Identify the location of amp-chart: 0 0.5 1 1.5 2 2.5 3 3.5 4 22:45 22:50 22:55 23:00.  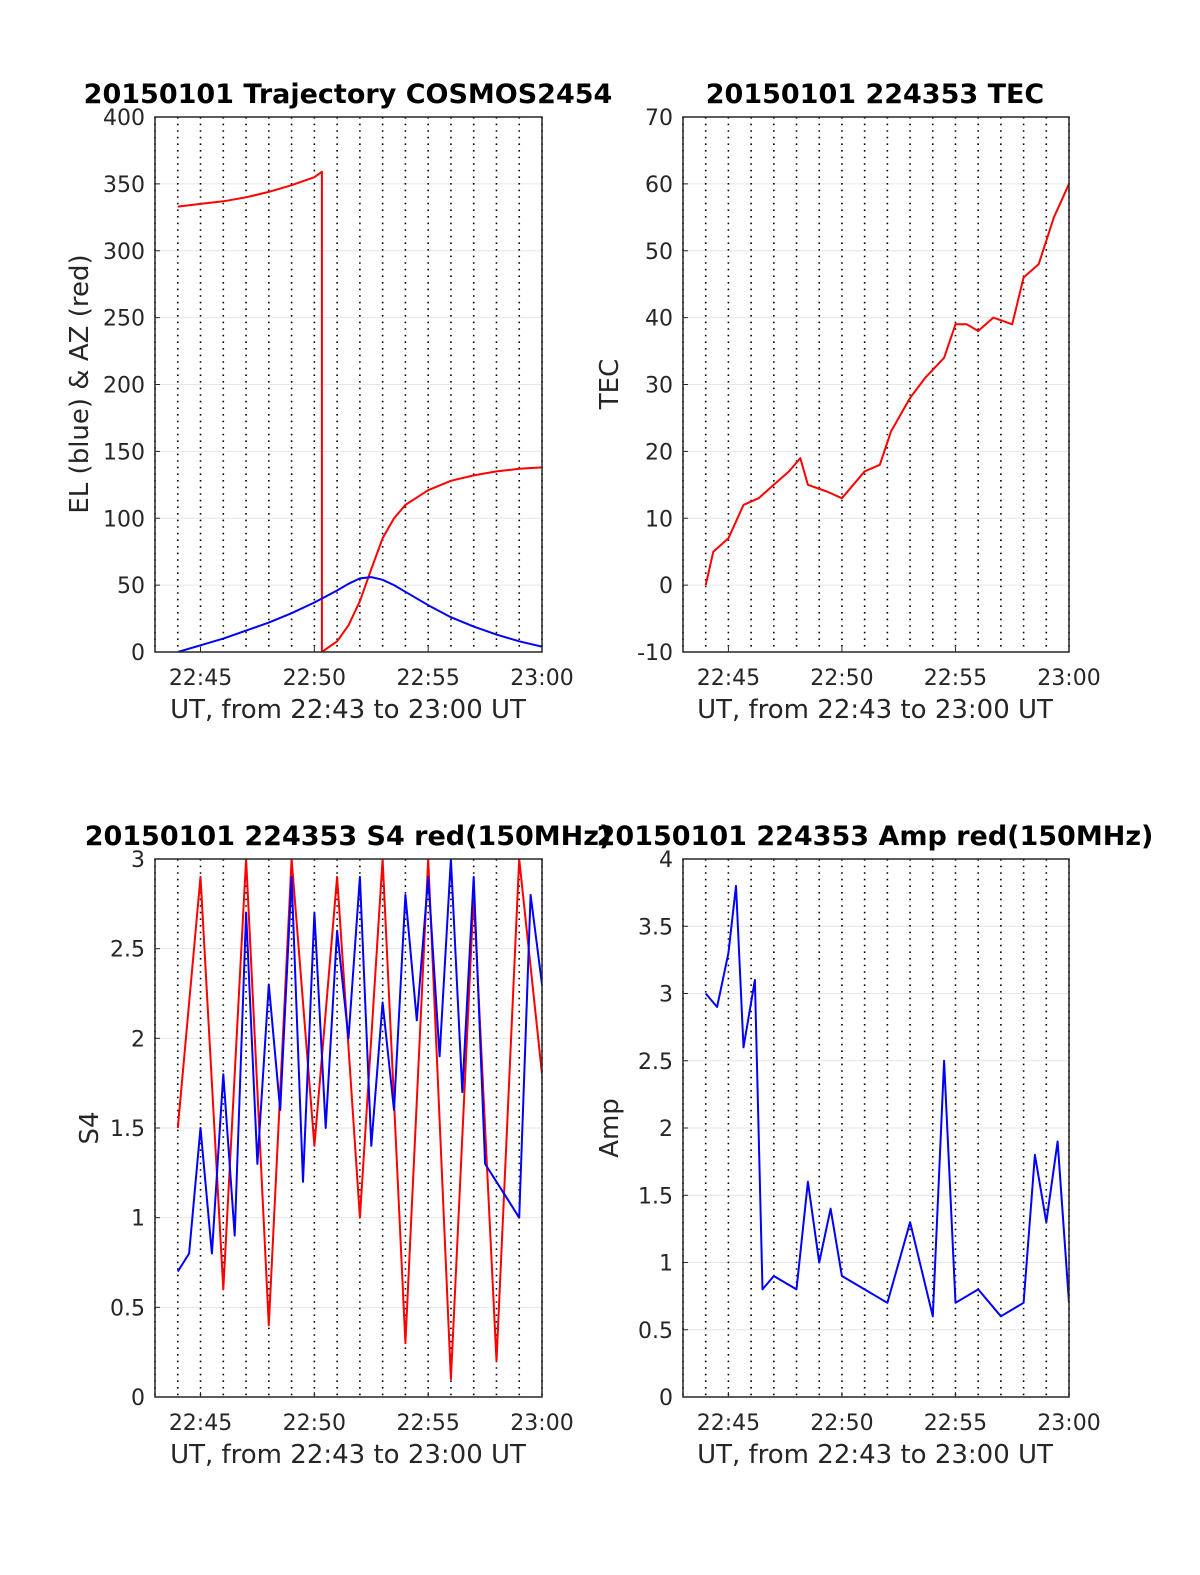
(869, 1142).